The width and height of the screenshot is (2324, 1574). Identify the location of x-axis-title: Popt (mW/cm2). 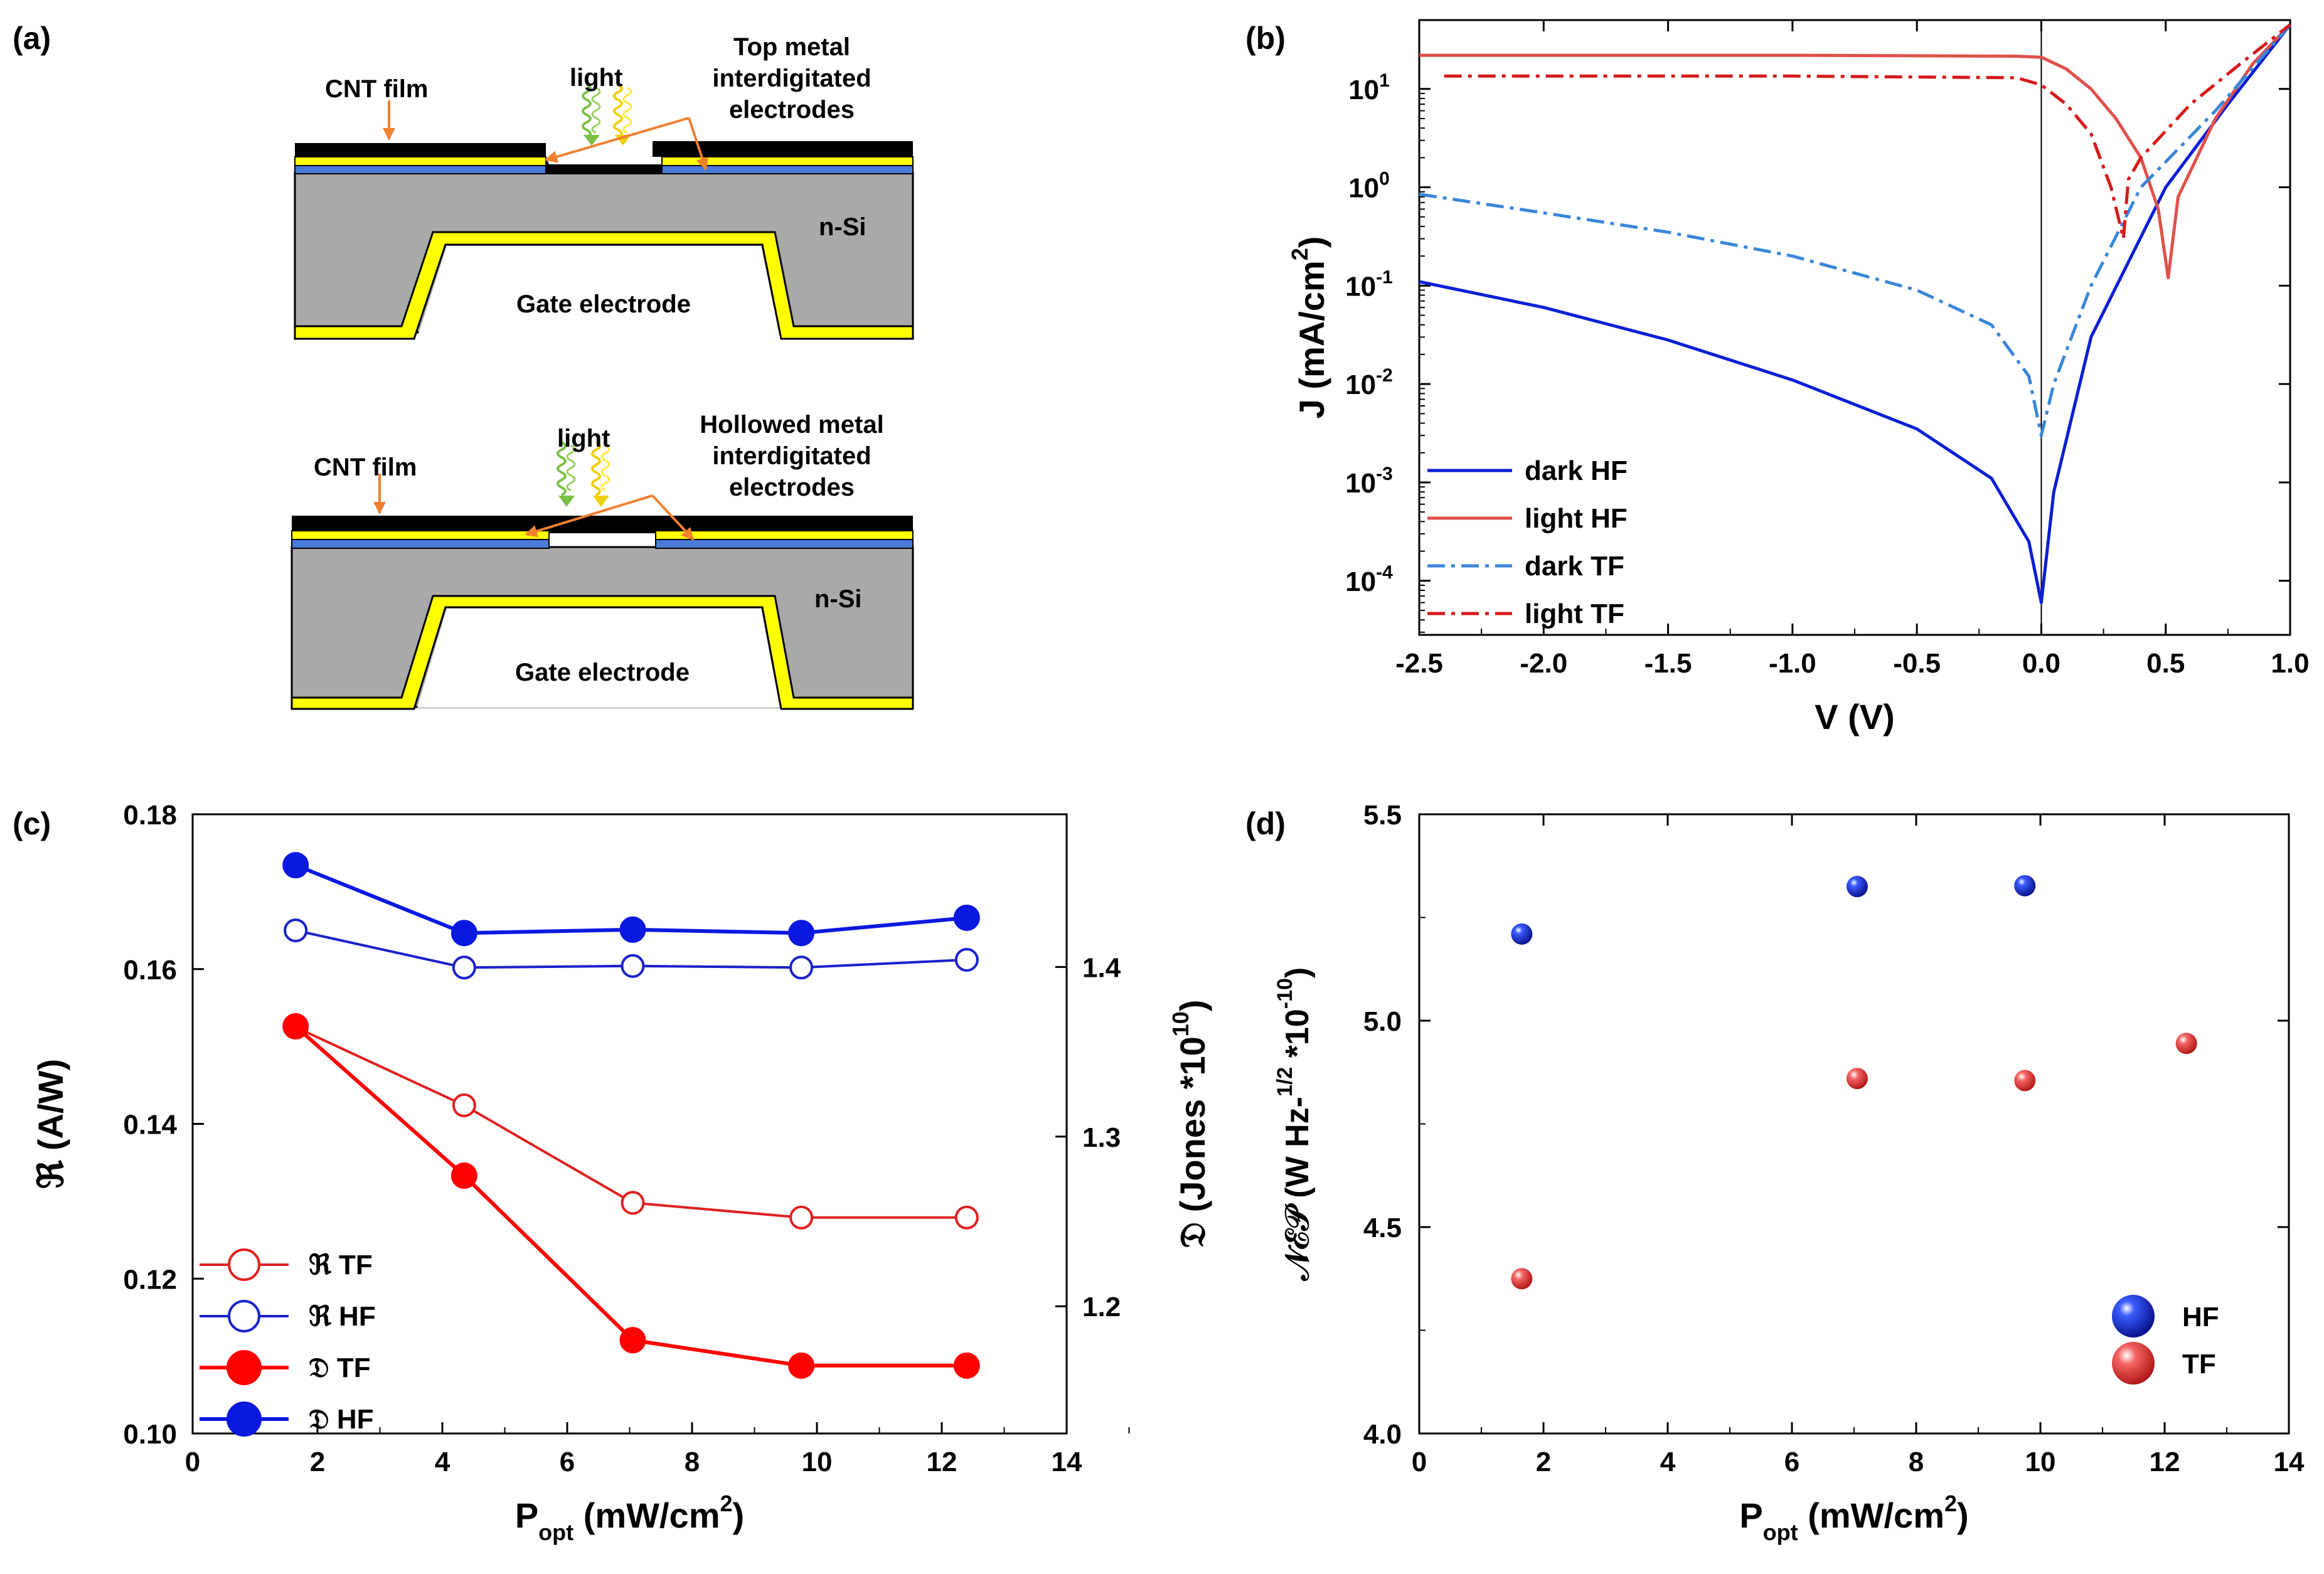
(1853, 1518).